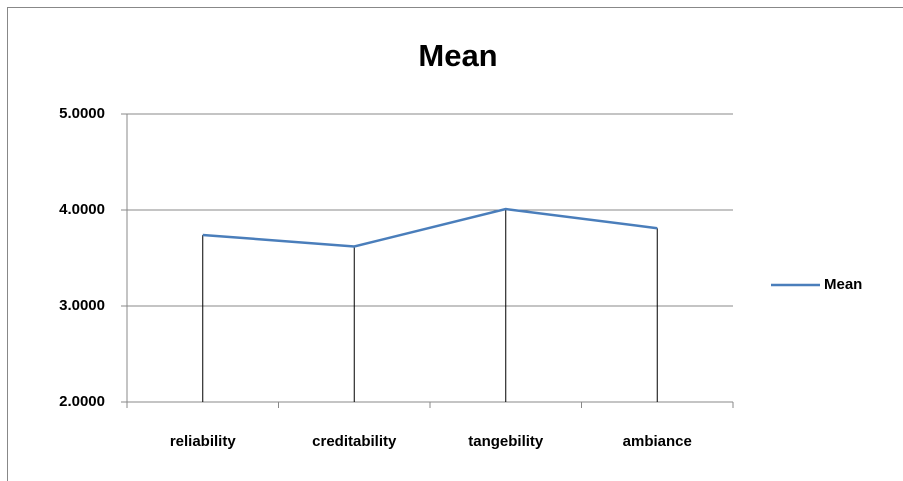  I want to click on y-tick-label: 3.0000, so click(82, 305).